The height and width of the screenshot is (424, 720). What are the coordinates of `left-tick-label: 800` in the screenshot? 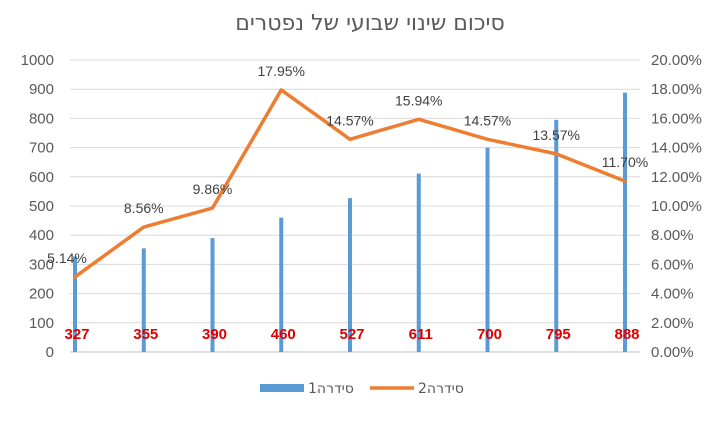 It's located at (41, 118).